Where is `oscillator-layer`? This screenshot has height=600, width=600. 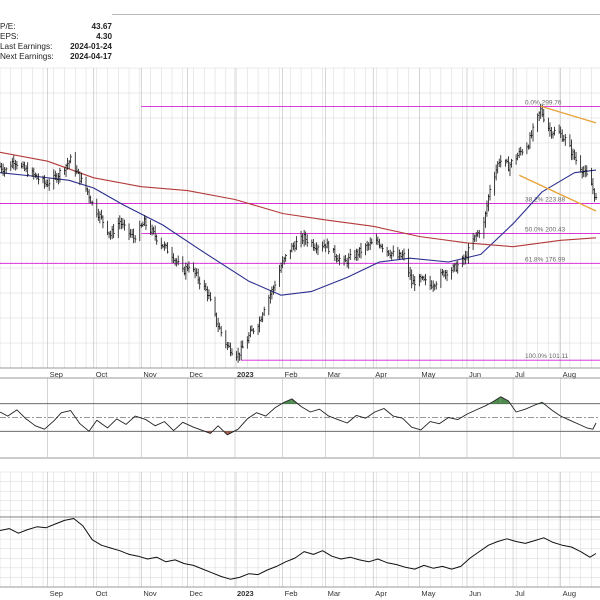 oscillator-layer is located at coordinates (300, 416).